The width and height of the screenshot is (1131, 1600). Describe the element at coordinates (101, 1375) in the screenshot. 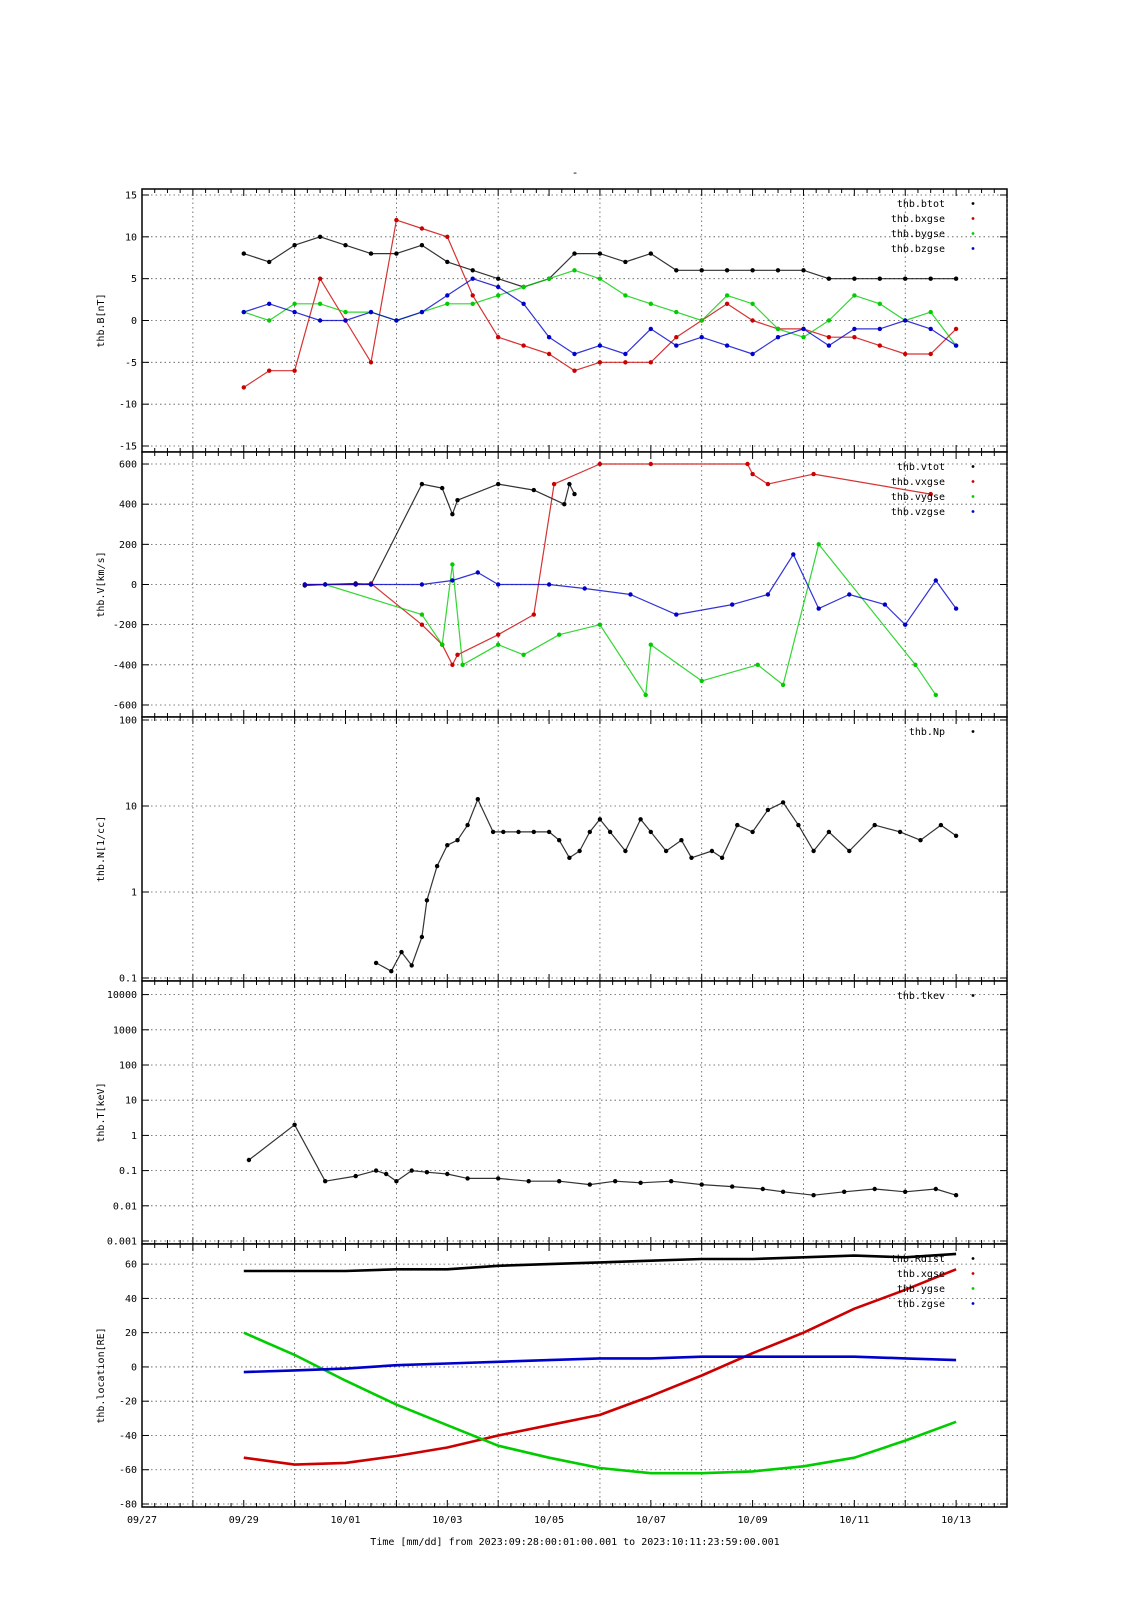

I see `y-axis-label: thb.location[RE]` at that location.